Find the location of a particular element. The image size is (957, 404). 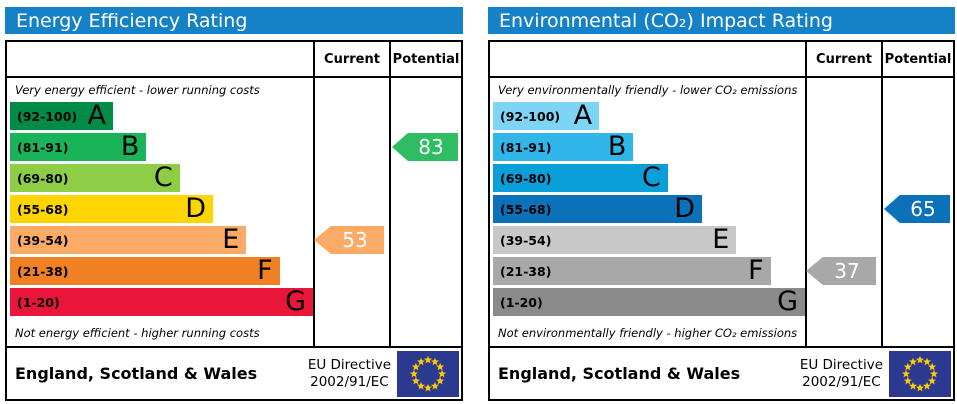

potential-rating-value: 83 is located at coordinates (431, 147).